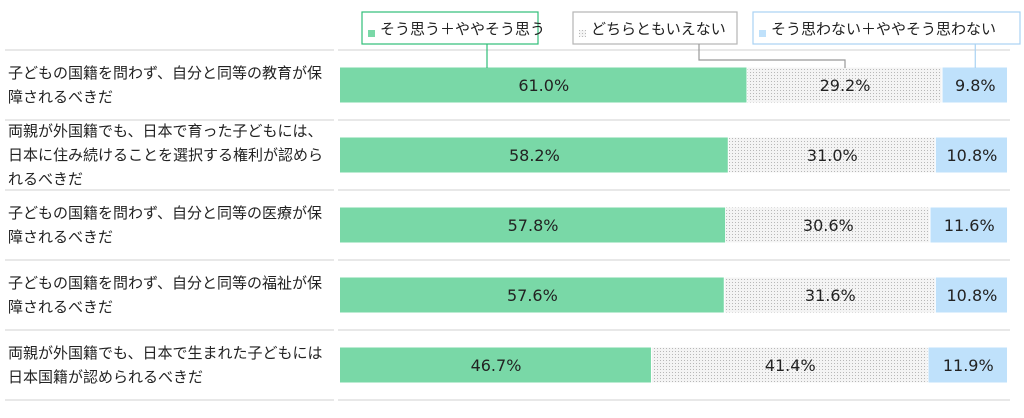  I want to click on category-label: 両親が外国籍でも、日本で生まれた子どもには日本国籍が認められるべきだ, so click(170, 365).